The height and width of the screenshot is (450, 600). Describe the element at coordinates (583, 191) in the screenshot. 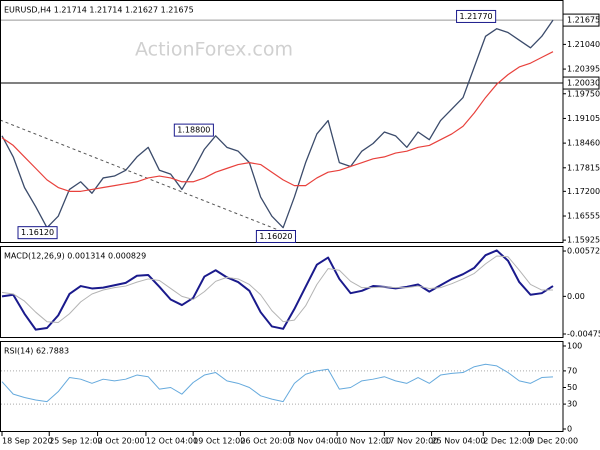

I see `y-tick-label: 1.17200` at that location.